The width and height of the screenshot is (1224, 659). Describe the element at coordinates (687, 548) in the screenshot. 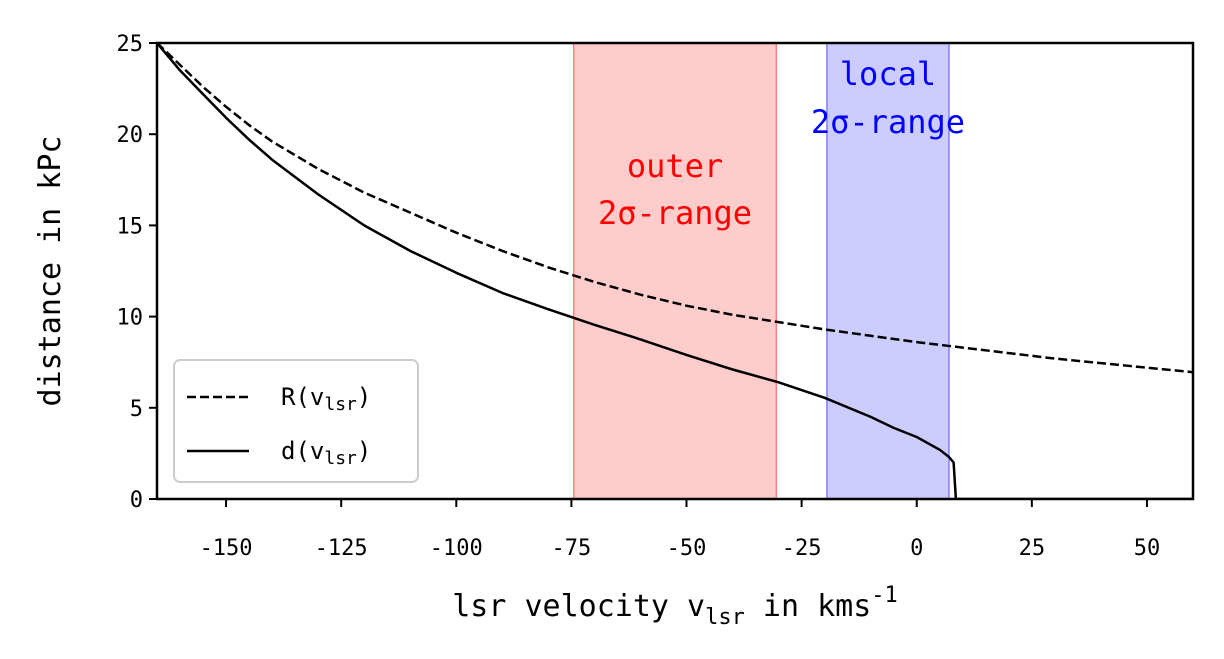

I see `x-tick-label: -50` at that location.